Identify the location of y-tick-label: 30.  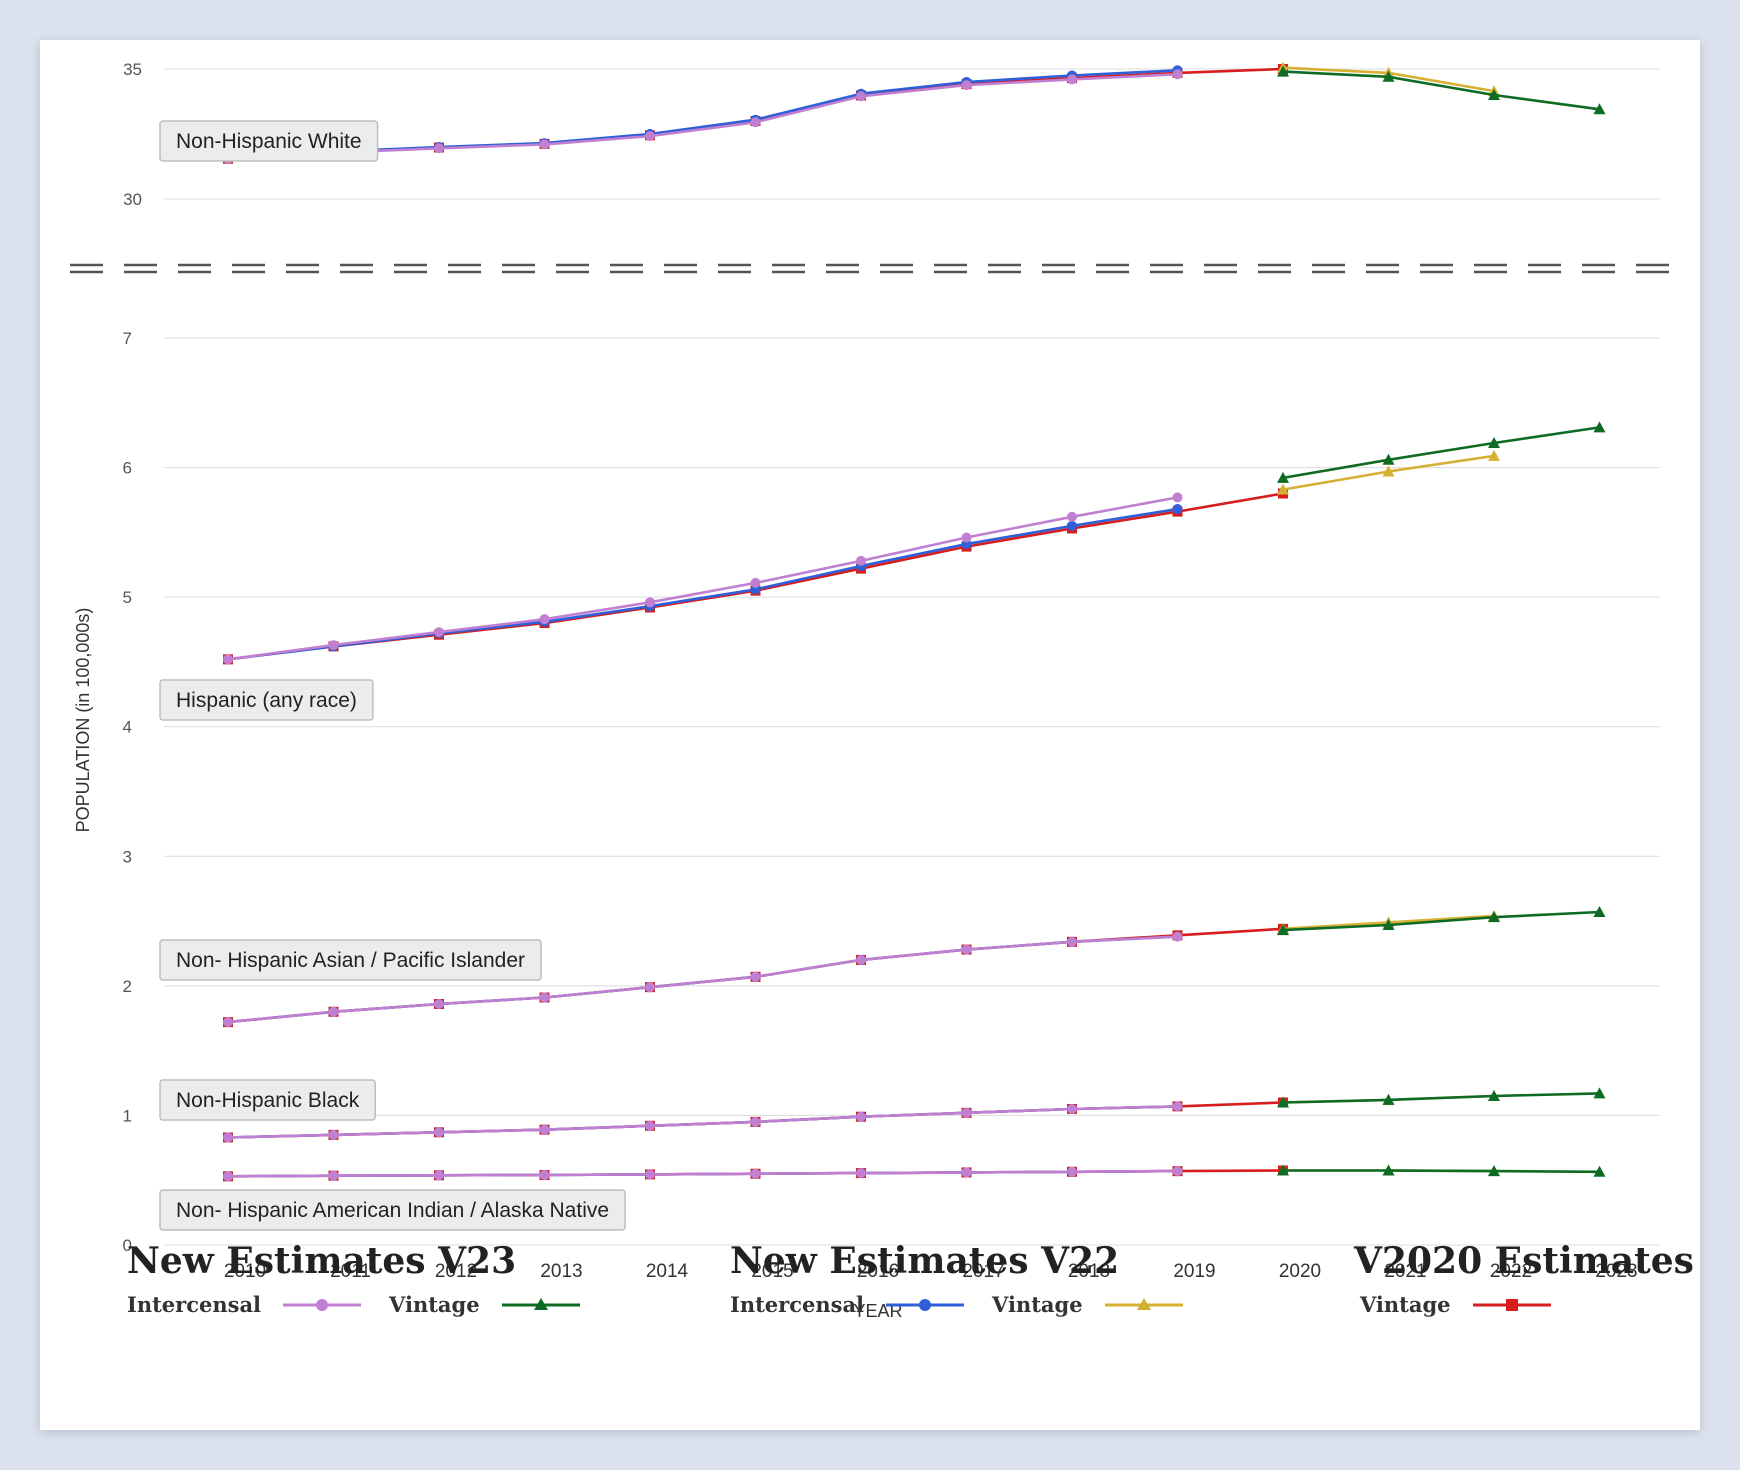
(132, 199).